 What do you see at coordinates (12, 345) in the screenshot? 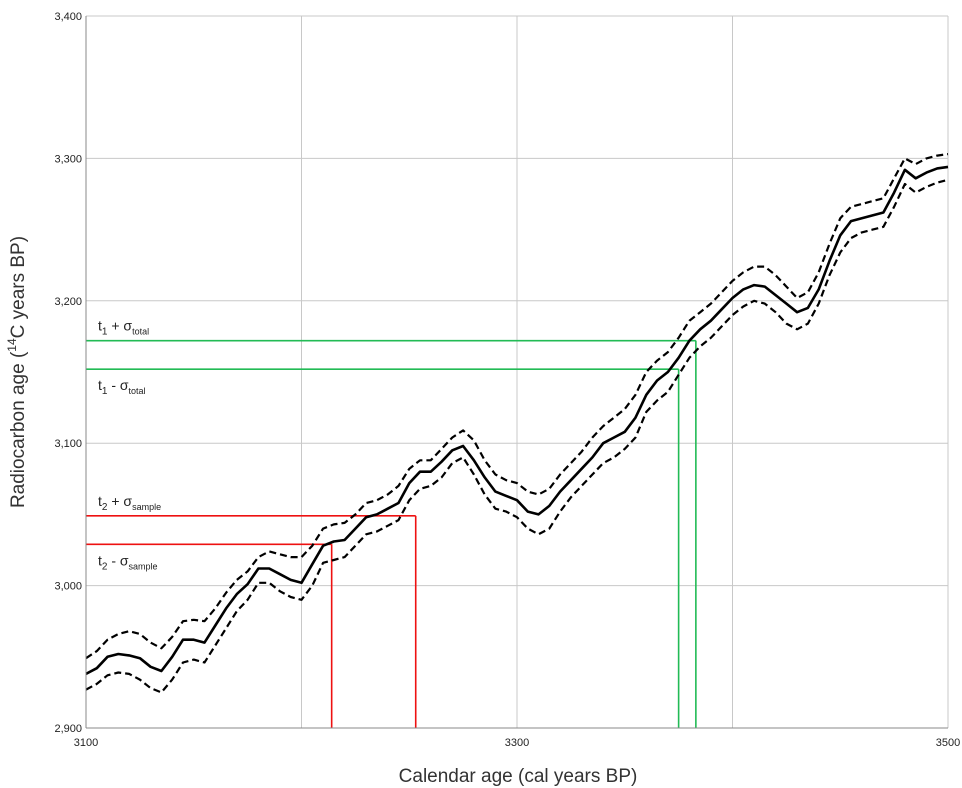
I see `y-axis-title-sup: 14` at bounding box center [12, 345].